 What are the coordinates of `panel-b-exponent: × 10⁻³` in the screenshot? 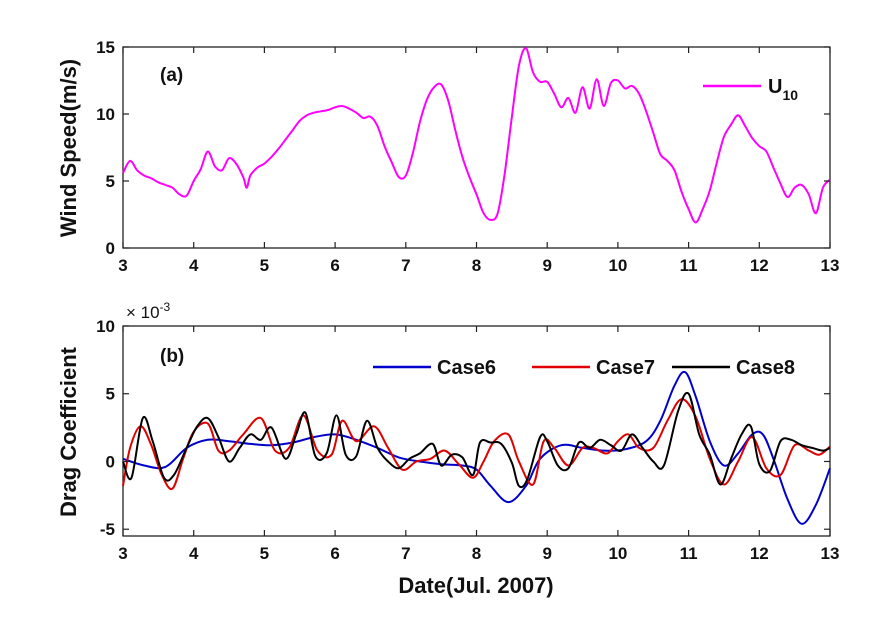 It's located at (148, 311).